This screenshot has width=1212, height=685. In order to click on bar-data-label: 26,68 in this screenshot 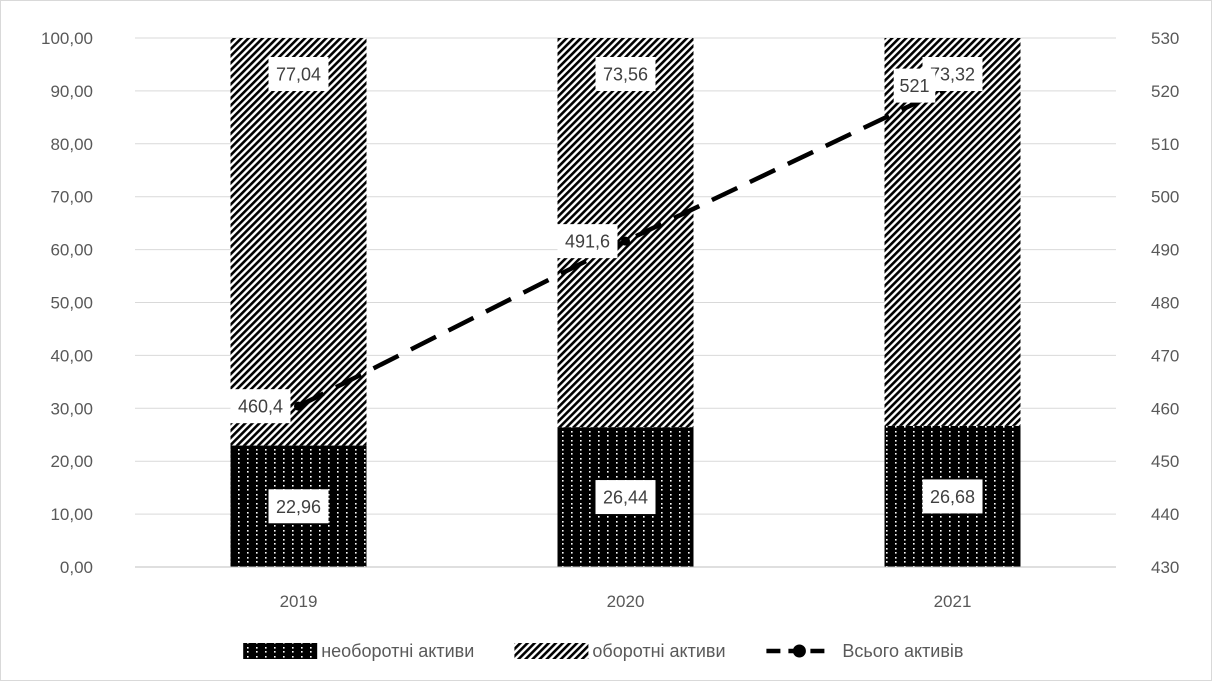, I will do `click(952, 497)`.